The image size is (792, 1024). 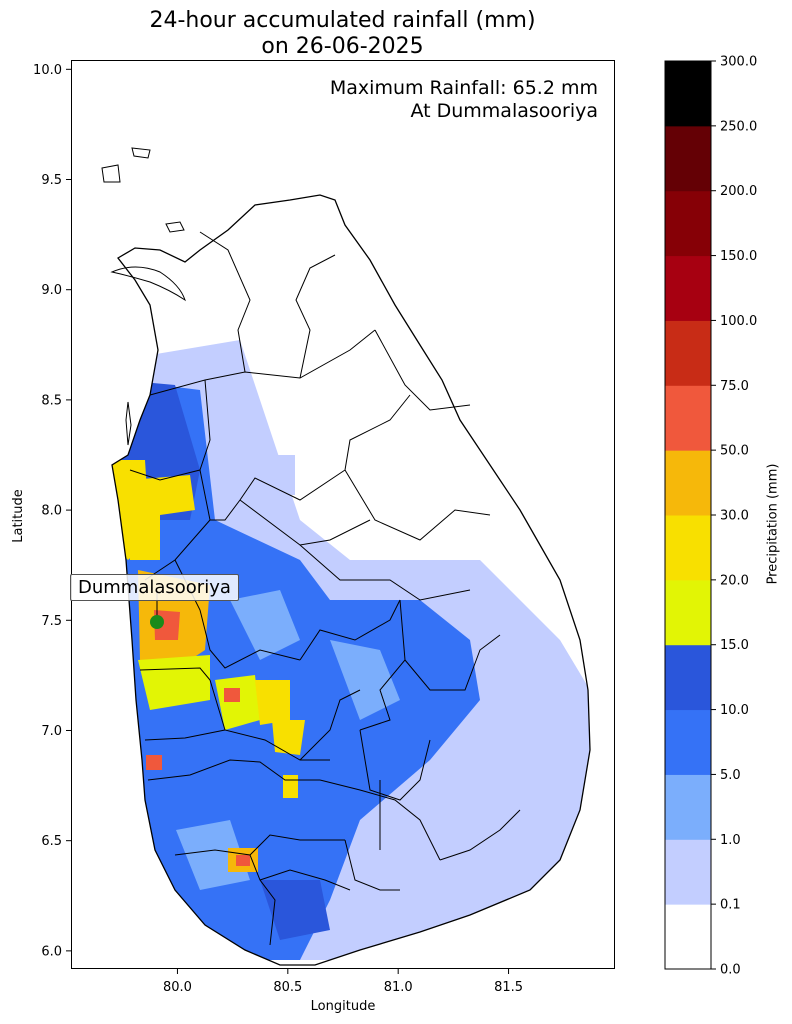 I want to click on colorbar-tick-label: 50.0, so click(x=734, y=451).